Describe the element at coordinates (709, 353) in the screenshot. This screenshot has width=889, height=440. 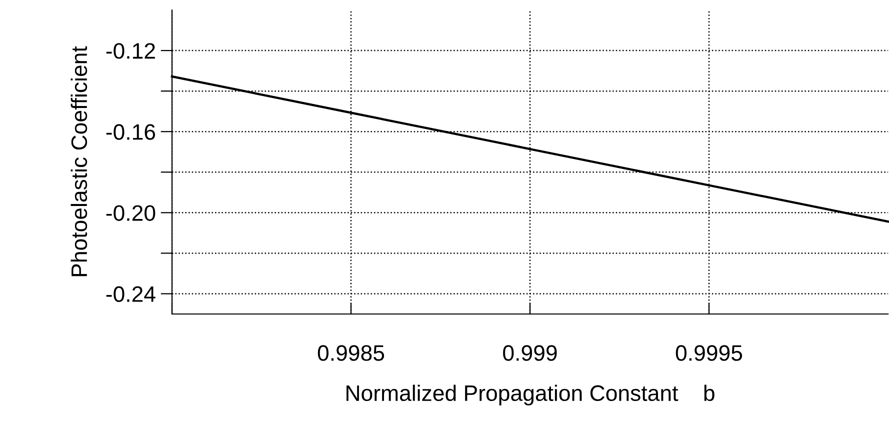
I see `x-tick-label: 0.9995` at that location.